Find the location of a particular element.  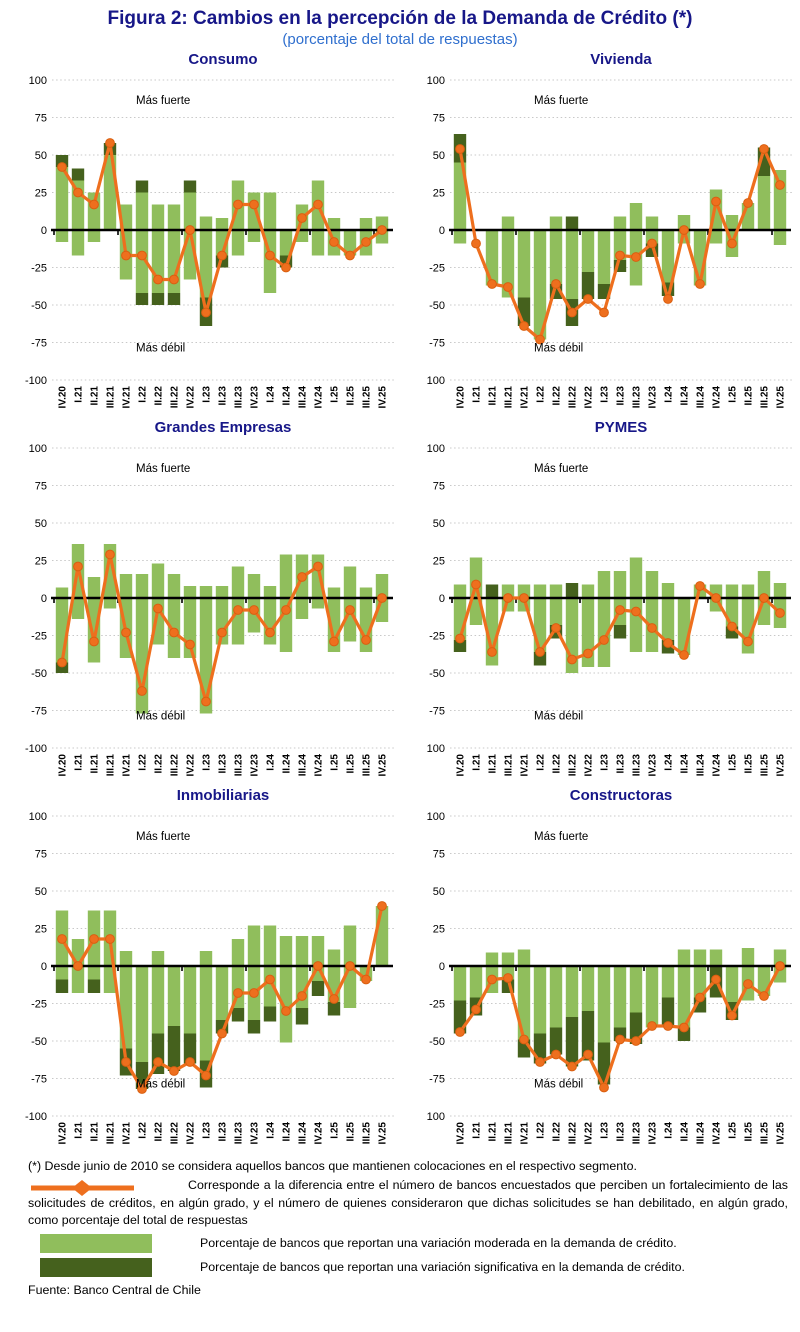

x-tick-label: III.23 is located at coordinates (239, 765).